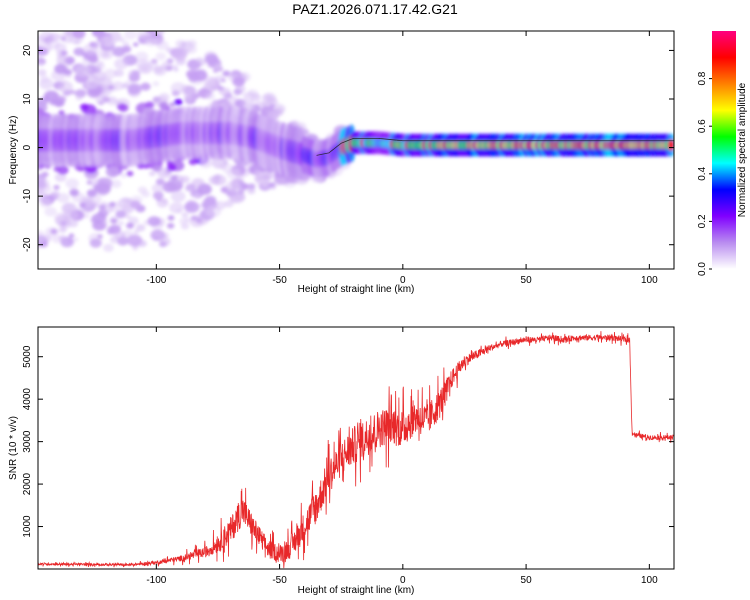 The height and width of the screenshot is (600, 750). Describe the element at coordinates (27, 484) in the screenshot. I see `snr-y-tick-label: 2000` at that location.